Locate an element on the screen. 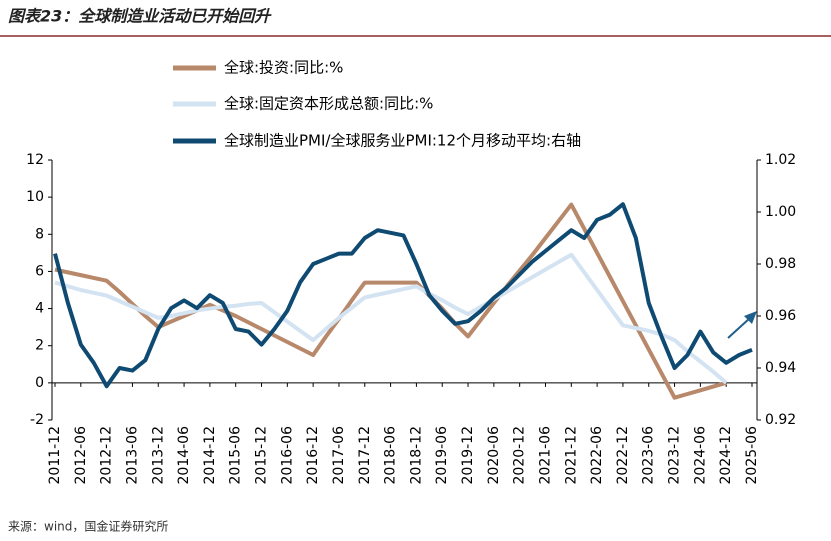 Image resolution: width=831 pixels, height=541 pixels. y-tick-label: 2 is located at coordinates (39, 346).